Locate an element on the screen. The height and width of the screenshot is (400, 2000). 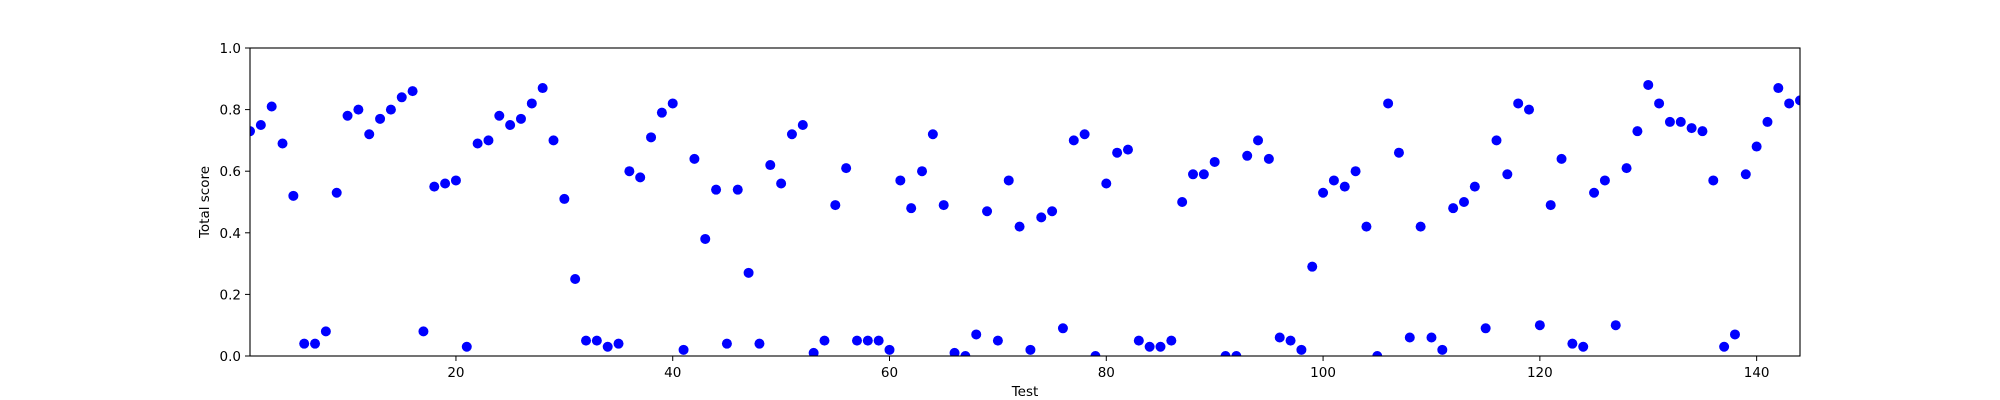
x-tick-label: 20 is located at coordinates (455, 373).